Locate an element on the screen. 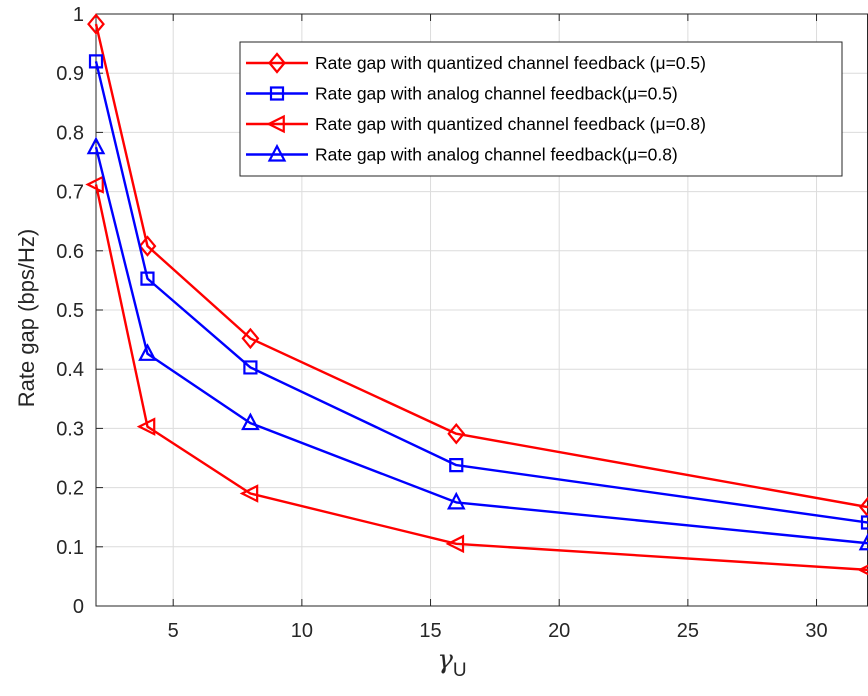  x-tick-label: 30 is located at coordinates (816, 631).